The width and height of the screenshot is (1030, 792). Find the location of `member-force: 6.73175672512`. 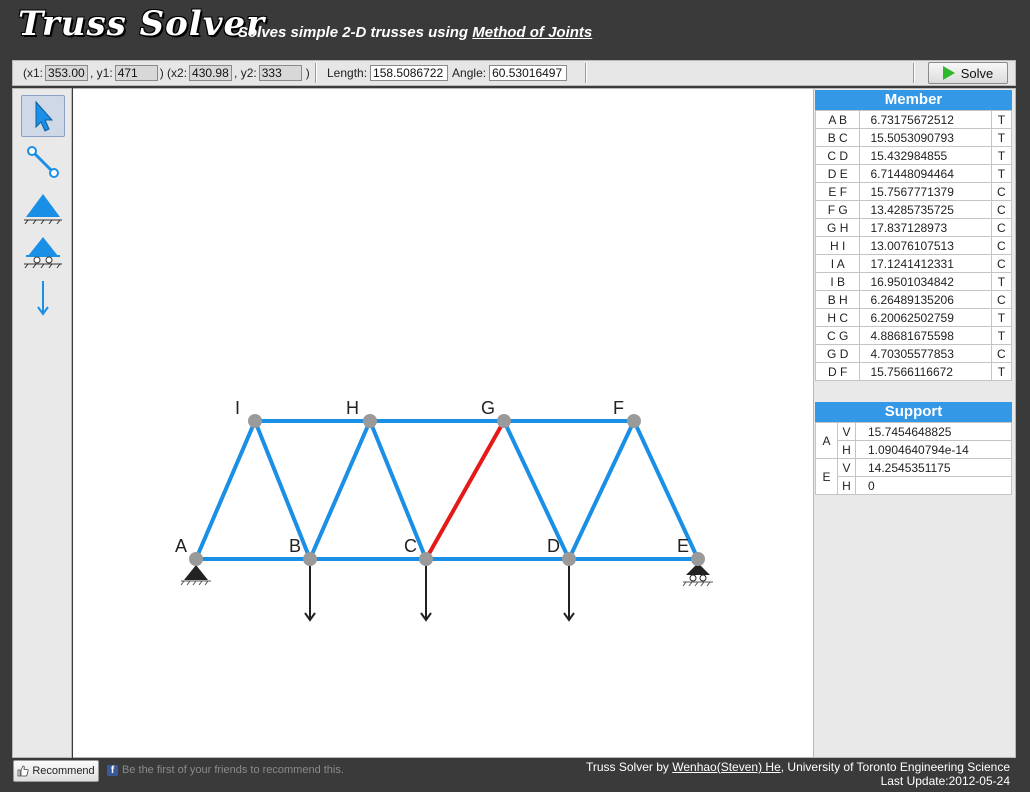

member-force: 6.73175672512 is located at coordinates (925, 119).